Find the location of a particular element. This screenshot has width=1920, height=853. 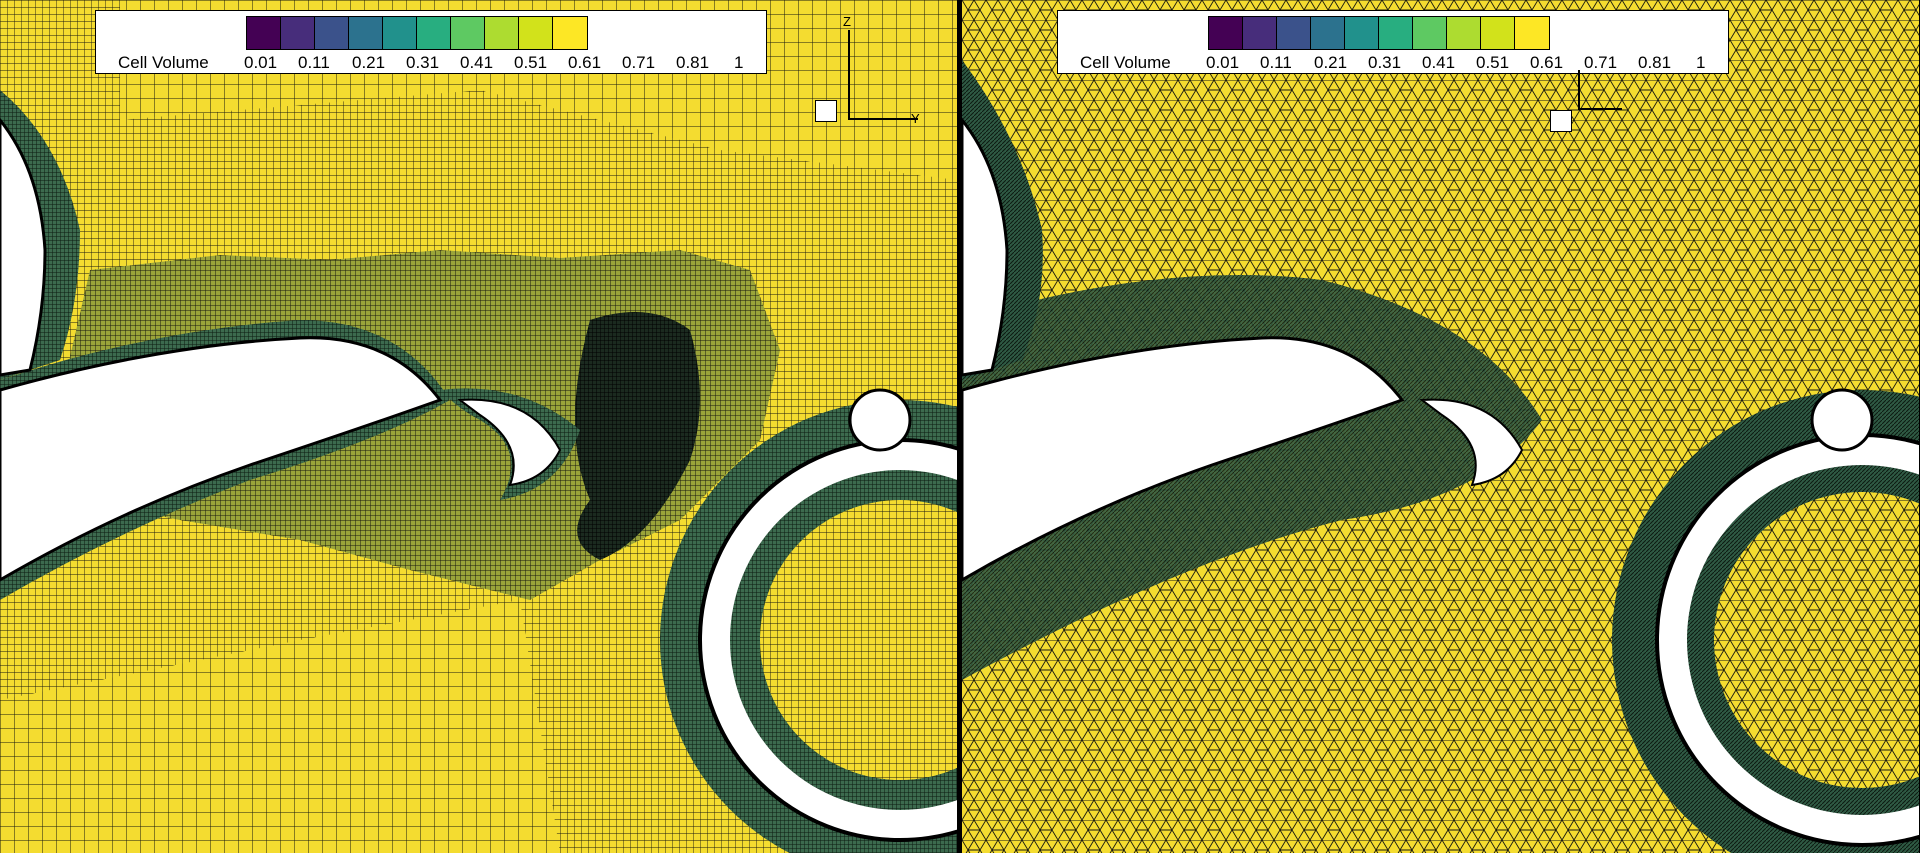

nacelle-bump is located at coordinates (880, 420).